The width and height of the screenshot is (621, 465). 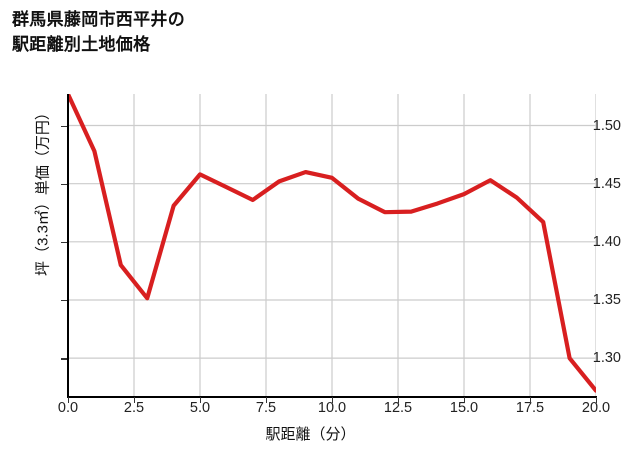 I want to click on y-tick-label: 1.30, so click(x=606, y=358).